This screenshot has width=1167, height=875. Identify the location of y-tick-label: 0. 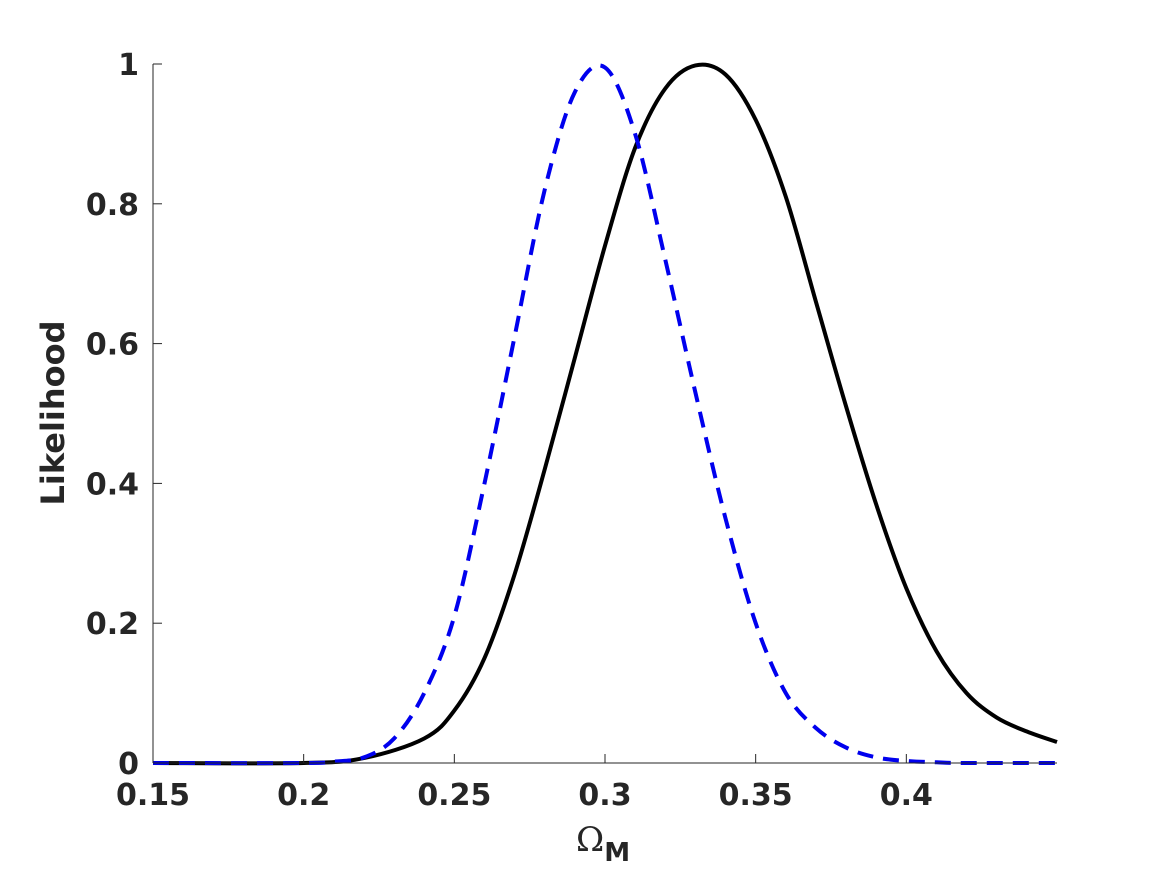
(128, 764).